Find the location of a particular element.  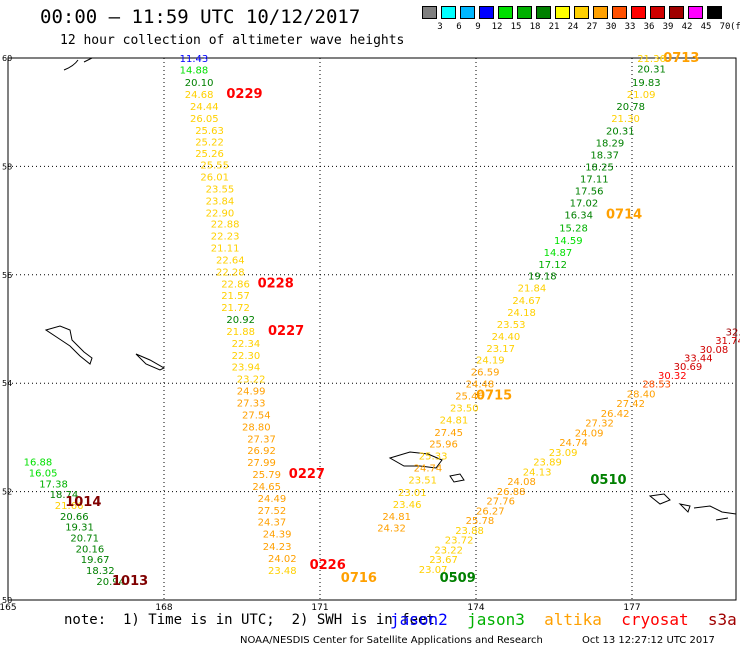

scale-label: 42 is located at coordinates (687, 27).